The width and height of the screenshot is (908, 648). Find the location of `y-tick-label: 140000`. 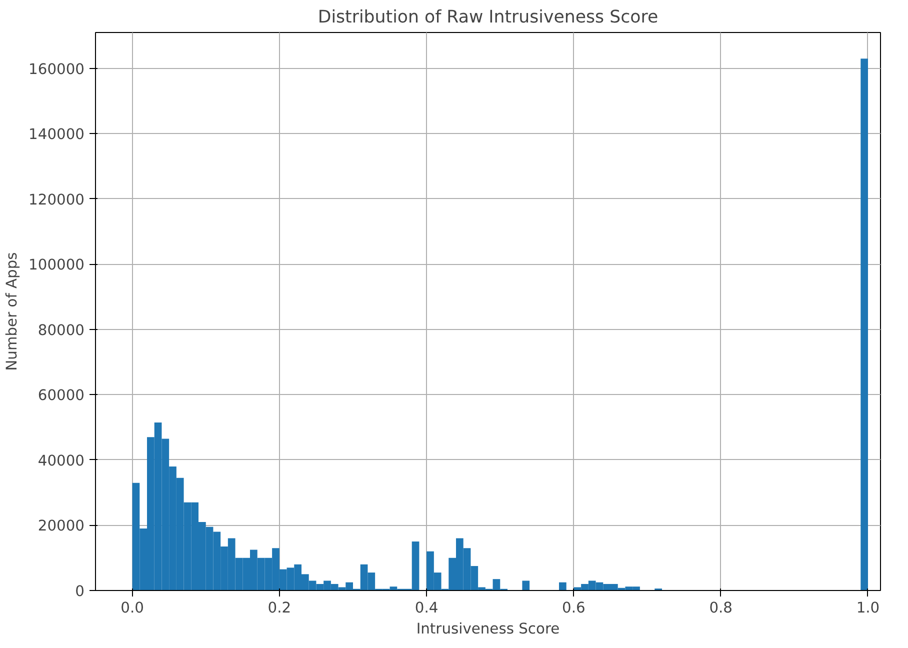

y-tick-label: 140000 is located at coordinates (56, 135).